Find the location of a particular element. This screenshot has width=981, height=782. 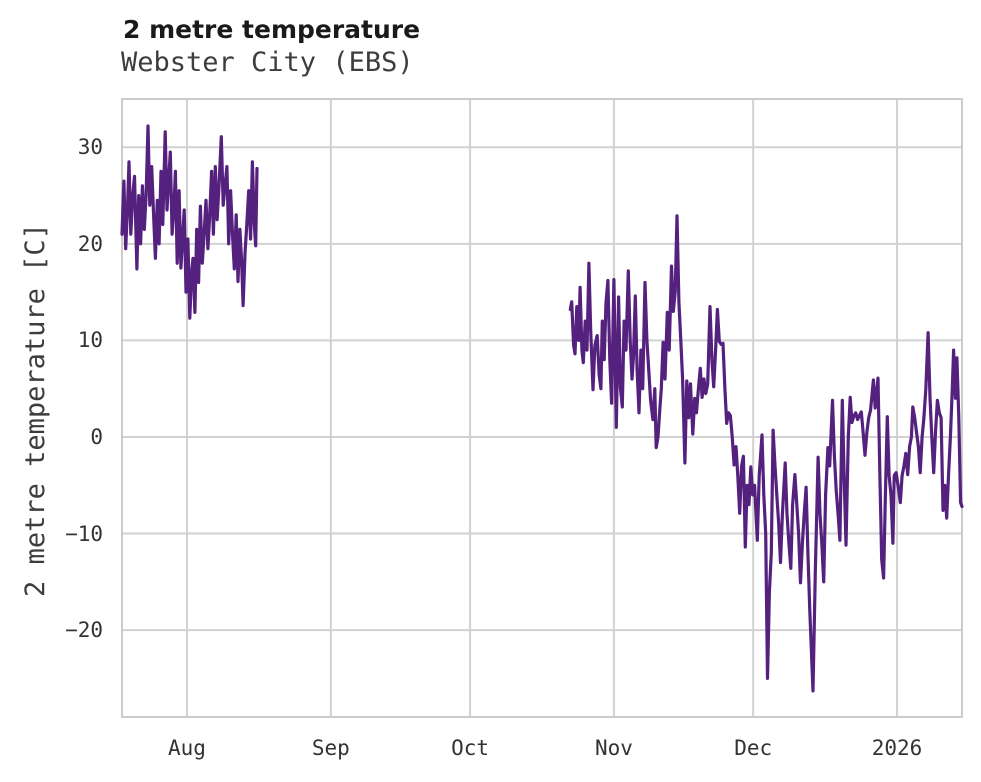

x-tick-label: Sep is located at coordinates (330, 748).